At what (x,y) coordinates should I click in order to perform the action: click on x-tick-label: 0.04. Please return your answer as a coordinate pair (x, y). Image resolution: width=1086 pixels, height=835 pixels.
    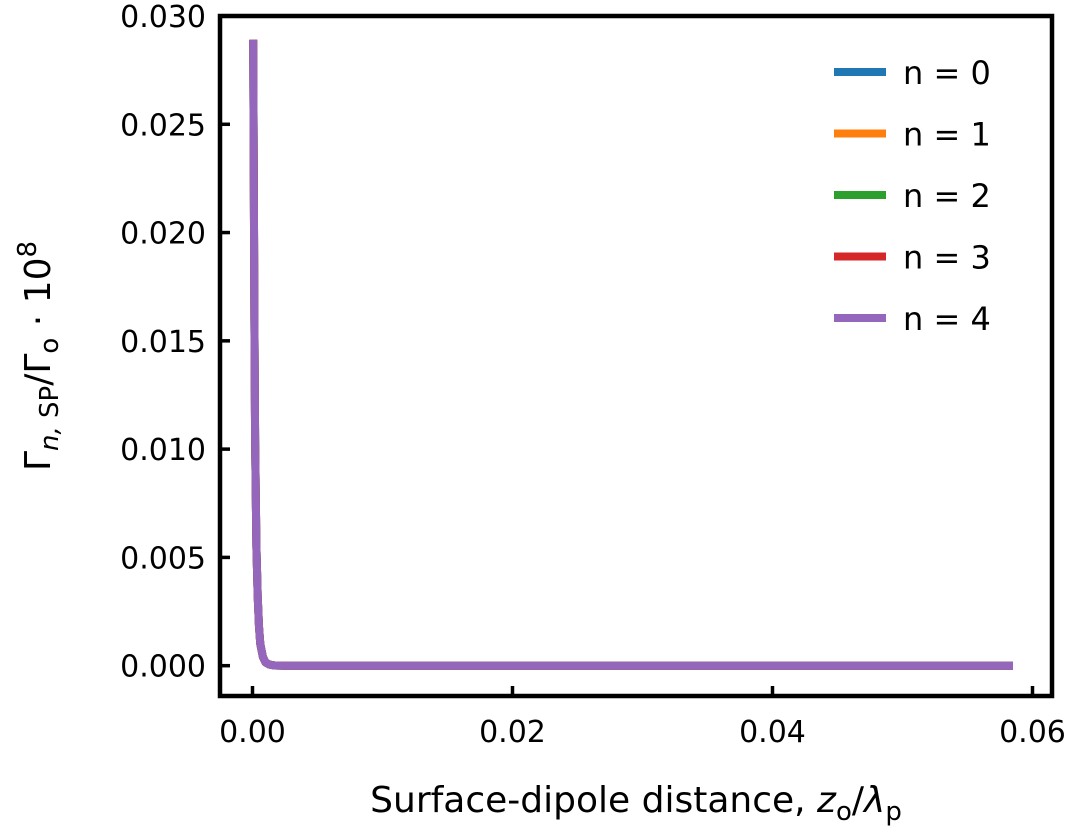
    Looking at the image, I should click on (772, 732).